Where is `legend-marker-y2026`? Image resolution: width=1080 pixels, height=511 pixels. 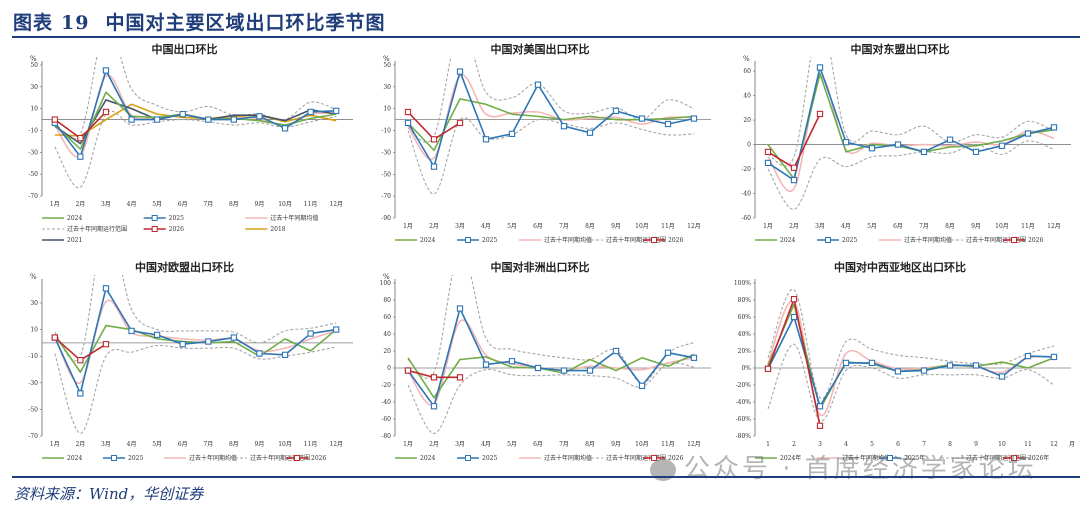 legend-marker-y2026 is located at coordinates (154, 229).